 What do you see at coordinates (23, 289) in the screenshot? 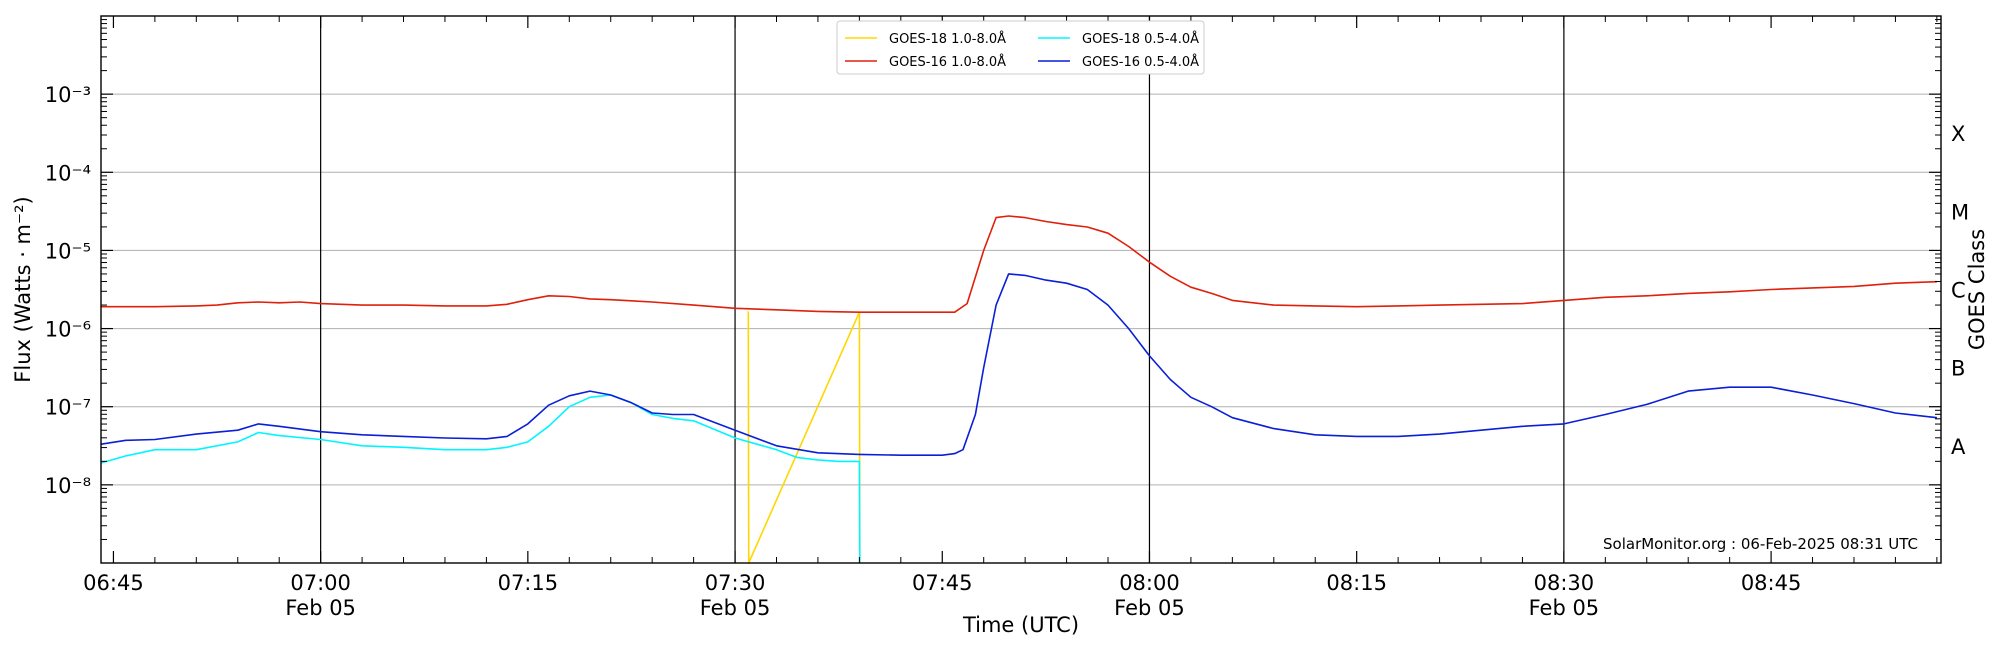
I see `y-axis-title: Flux (Watts · m⁻²)` at bounding box center [23, 289].